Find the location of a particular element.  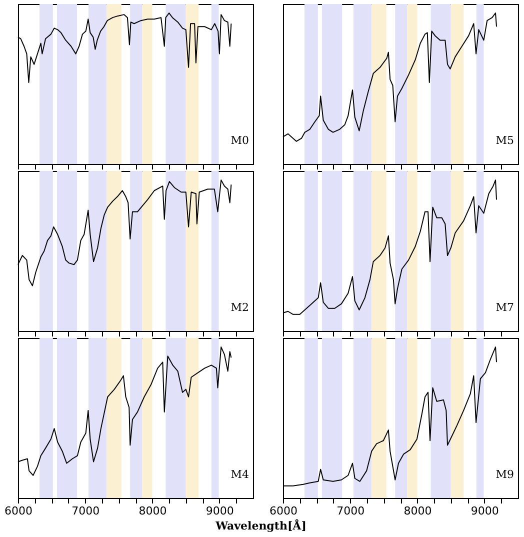

annotation: M7 is located at coordinates (505, 307).